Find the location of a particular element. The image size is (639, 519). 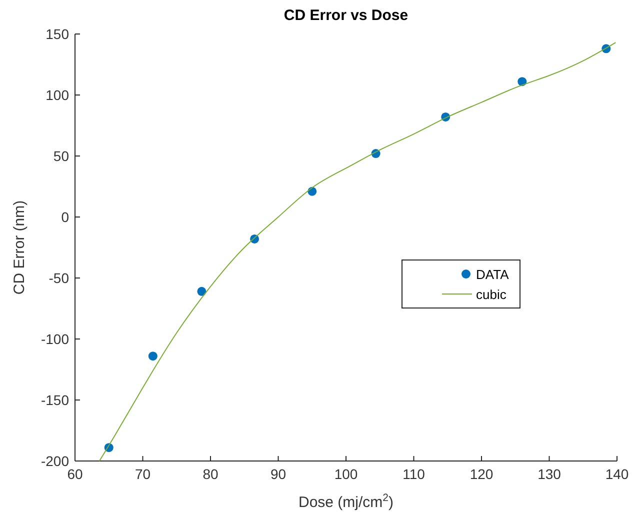

x-tick-label: 110 is located at coordinates (414, 474).